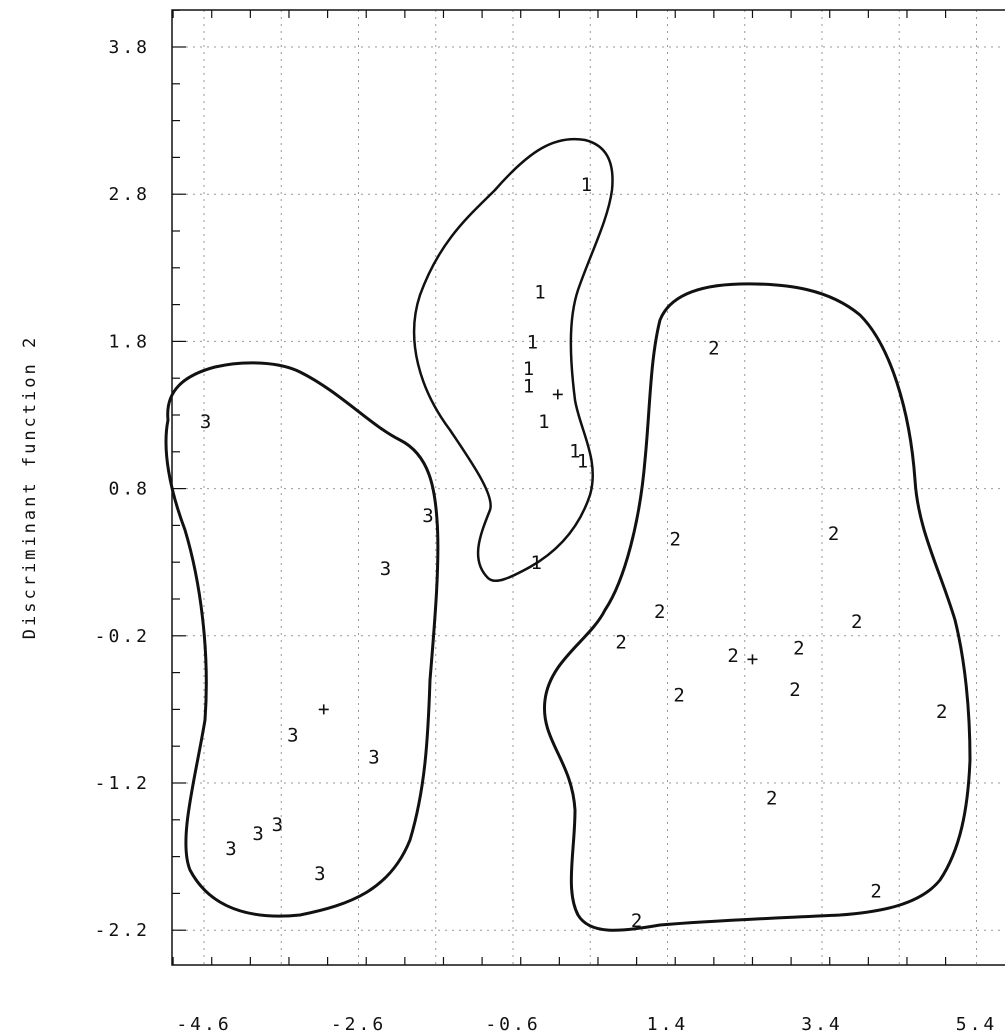  I want to click on group-centroids, so click(538, 552).